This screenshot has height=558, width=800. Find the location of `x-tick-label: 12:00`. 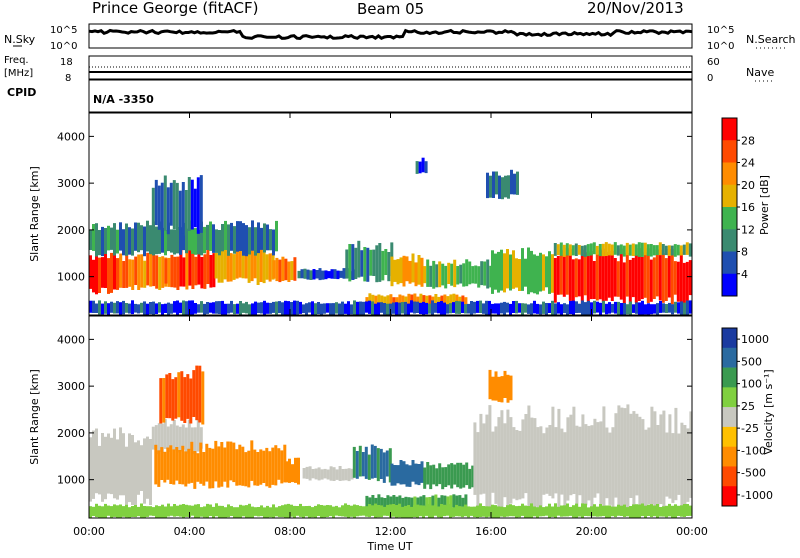

x-tick-label: 12:00 is located at coordinates (391, 531).